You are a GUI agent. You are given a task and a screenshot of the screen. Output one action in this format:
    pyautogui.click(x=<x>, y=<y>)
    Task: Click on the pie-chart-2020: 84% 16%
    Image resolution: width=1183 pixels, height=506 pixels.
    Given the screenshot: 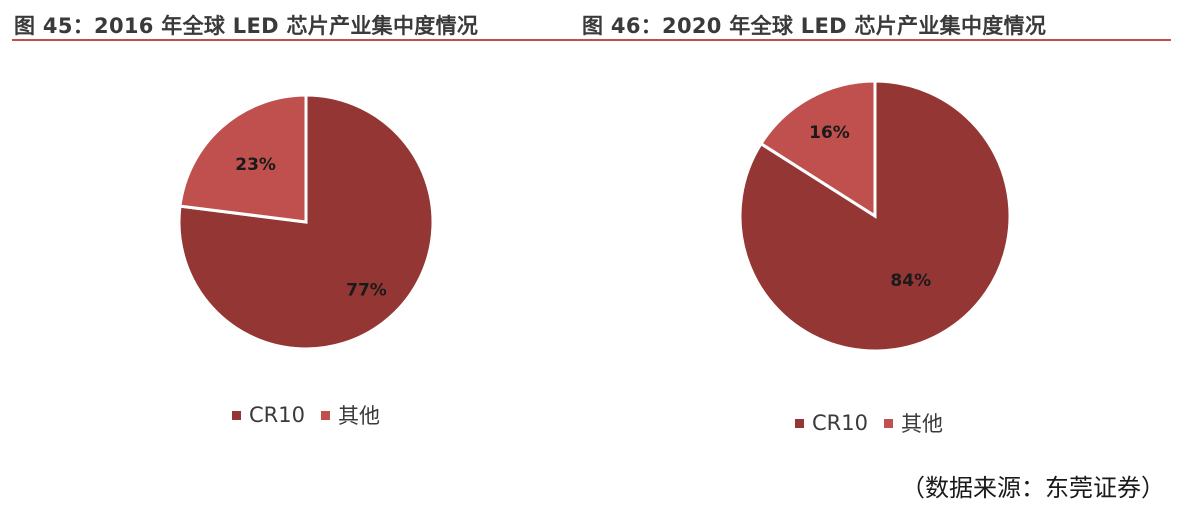 What is the action you would take?
    pyautogui.click(x=875, y=216)
    